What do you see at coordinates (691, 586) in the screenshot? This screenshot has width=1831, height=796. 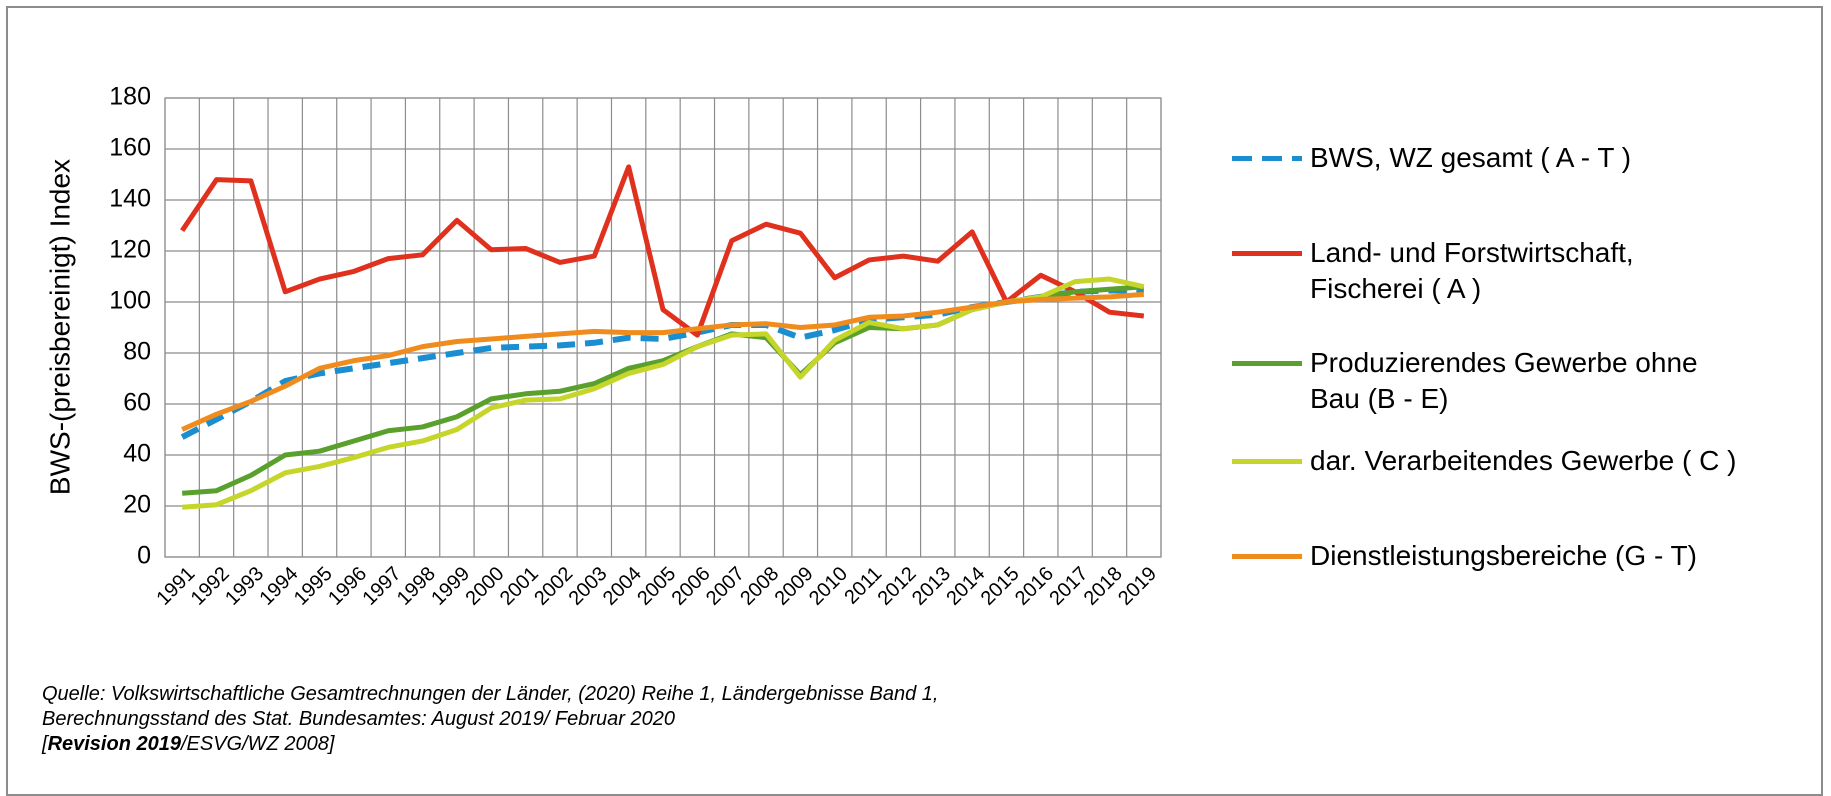 I see `x-tick-label: 2006` at bounding box center [691, 586].